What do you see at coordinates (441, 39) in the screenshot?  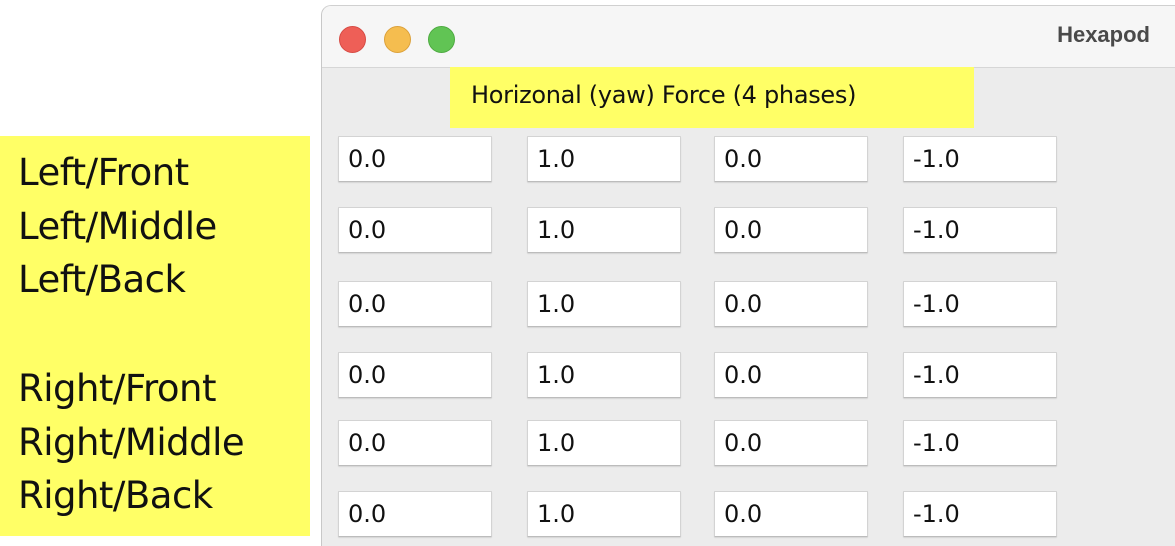 I see `zoom-window-button` at bounding box center [441, 39].